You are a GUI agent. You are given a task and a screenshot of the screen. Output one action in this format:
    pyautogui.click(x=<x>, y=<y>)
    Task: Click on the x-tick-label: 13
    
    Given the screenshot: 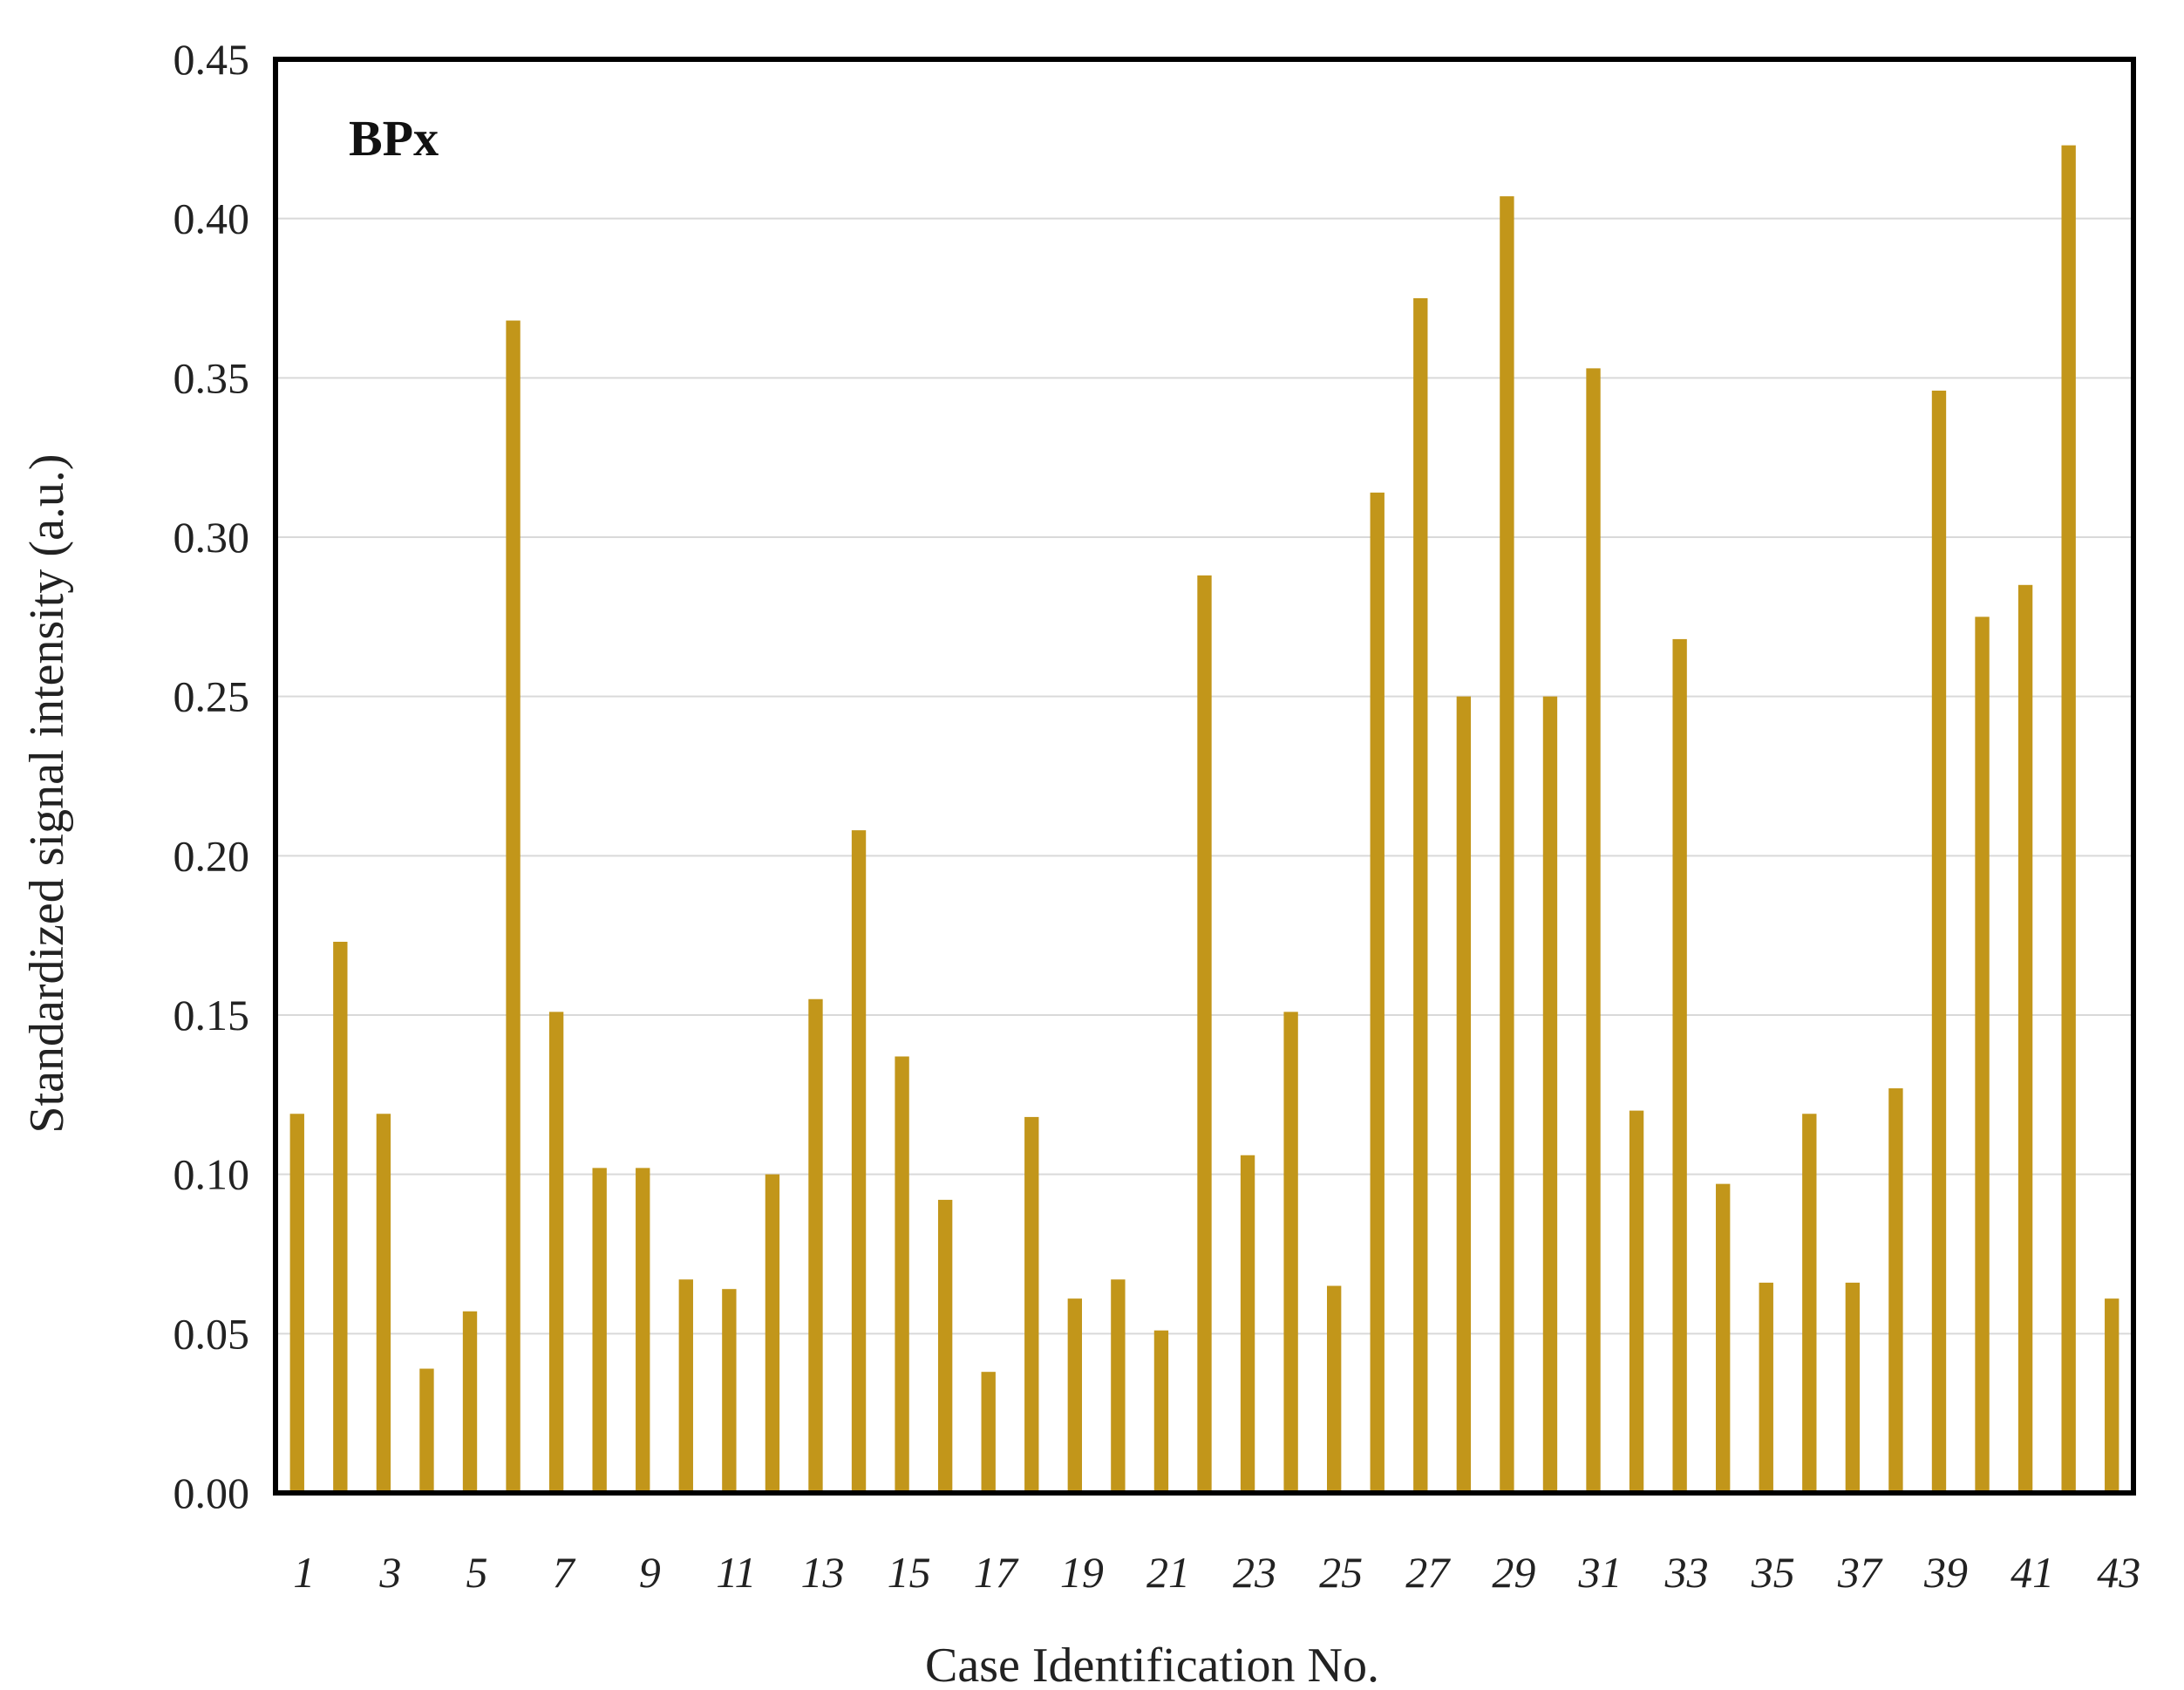 What is the action you would take?
    pyautogui.click(x=822, y=1572)
    